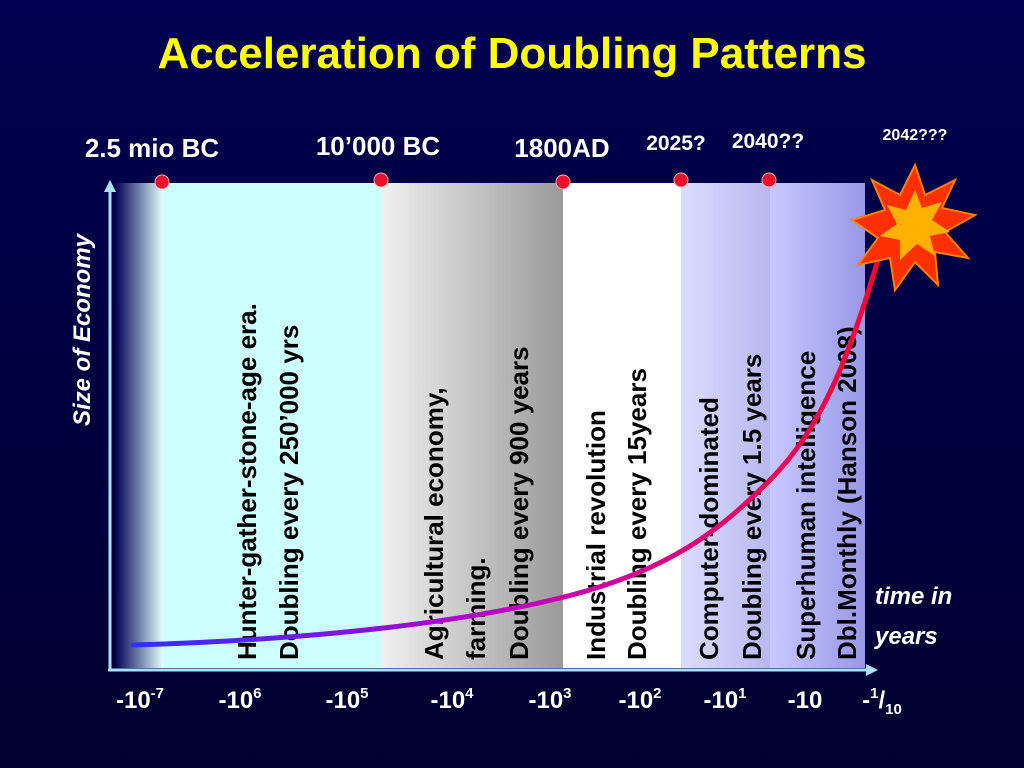 This screenshot has width=1024, height=768. I want to click on x-tick-label: -10, so click(805, 700).